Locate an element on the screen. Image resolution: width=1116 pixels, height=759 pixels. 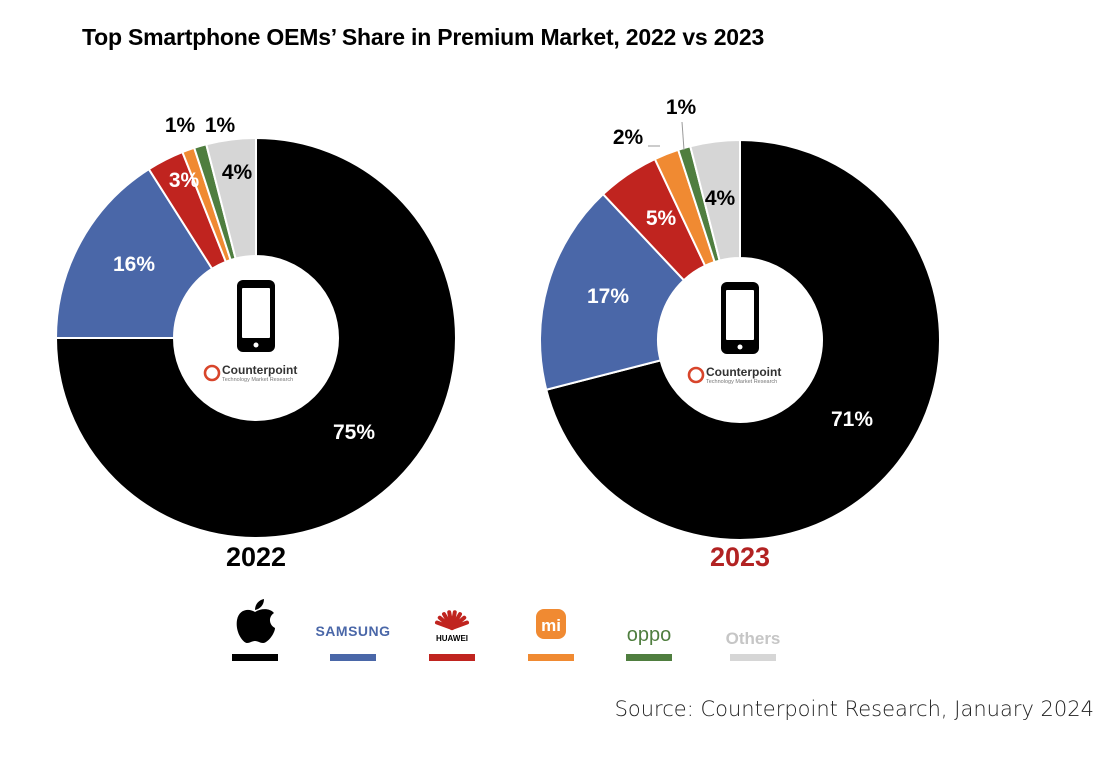
legend-swatch-others is located at coordinates (753, 657).